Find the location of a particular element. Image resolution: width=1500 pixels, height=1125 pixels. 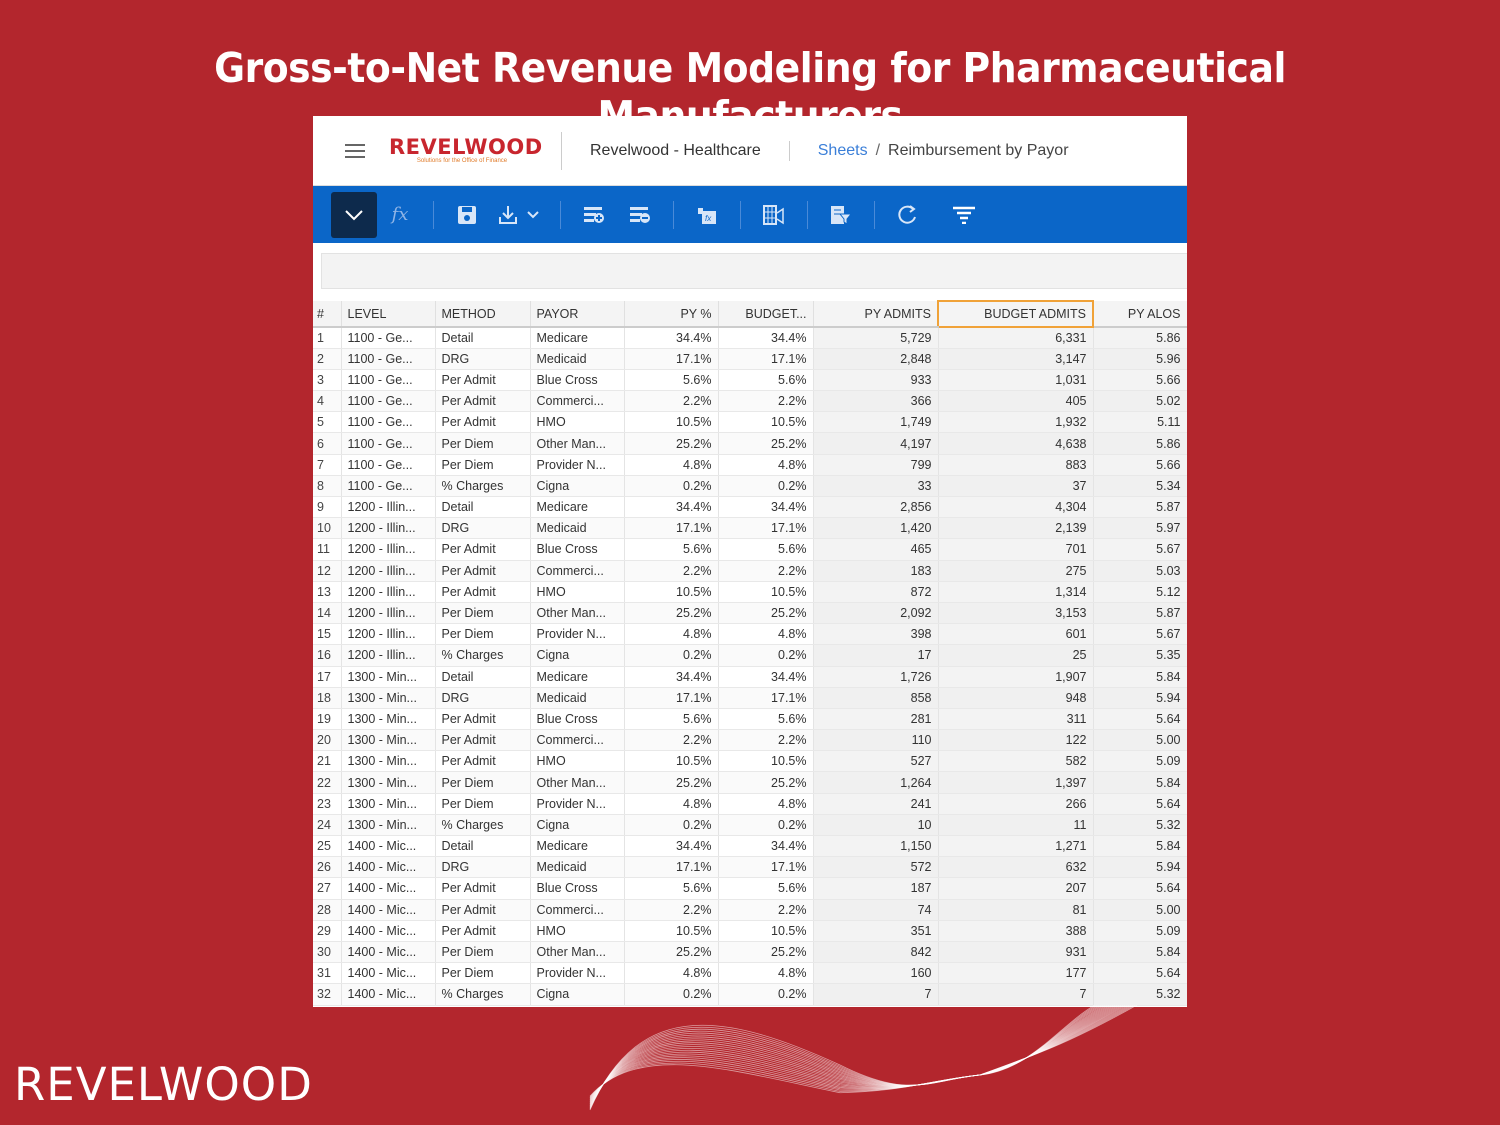

py-admits-cell: 1,749 is located at coordinates (876, 422).